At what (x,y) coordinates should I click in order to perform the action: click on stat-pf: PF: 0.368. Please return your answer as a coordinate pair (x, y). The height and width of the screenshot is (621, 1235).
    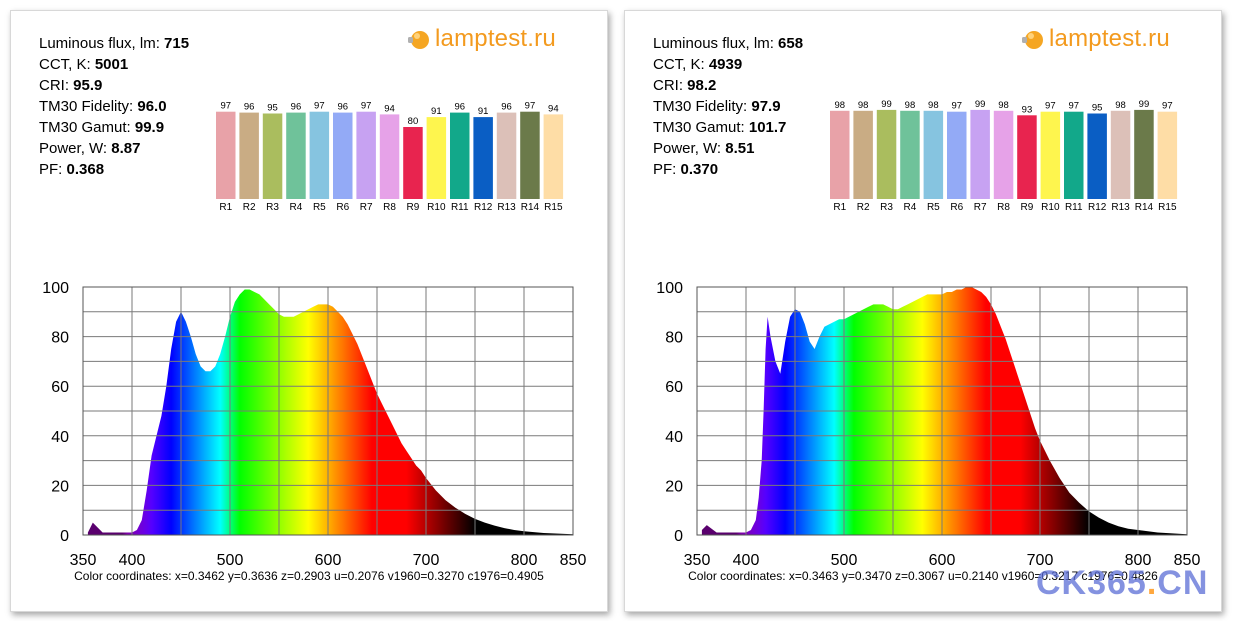
    Looking at the image, I should click on (114, 169).